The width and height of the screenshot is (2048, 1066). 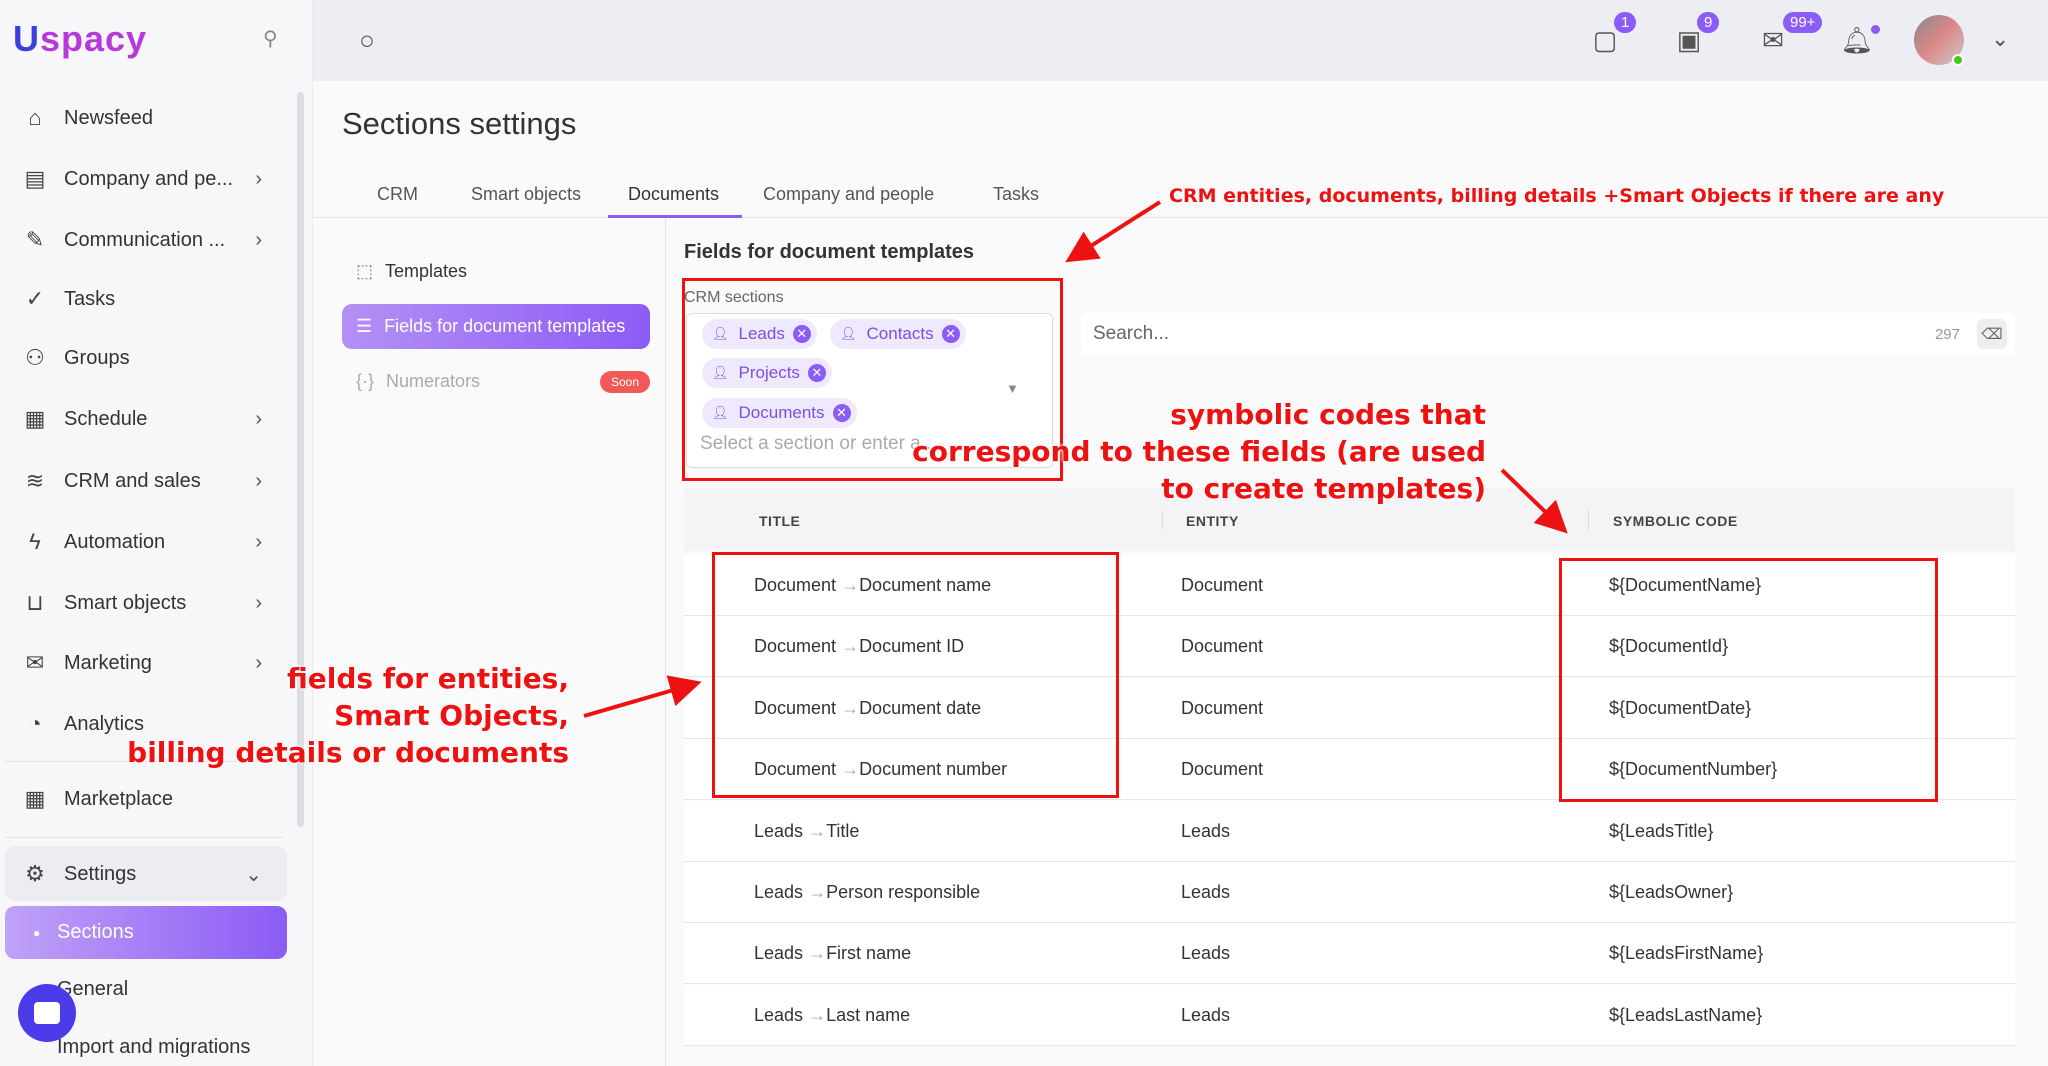 I want to click on sidebar-item-communication: ✎ Communication ... ›, so click(x=151, y=240).